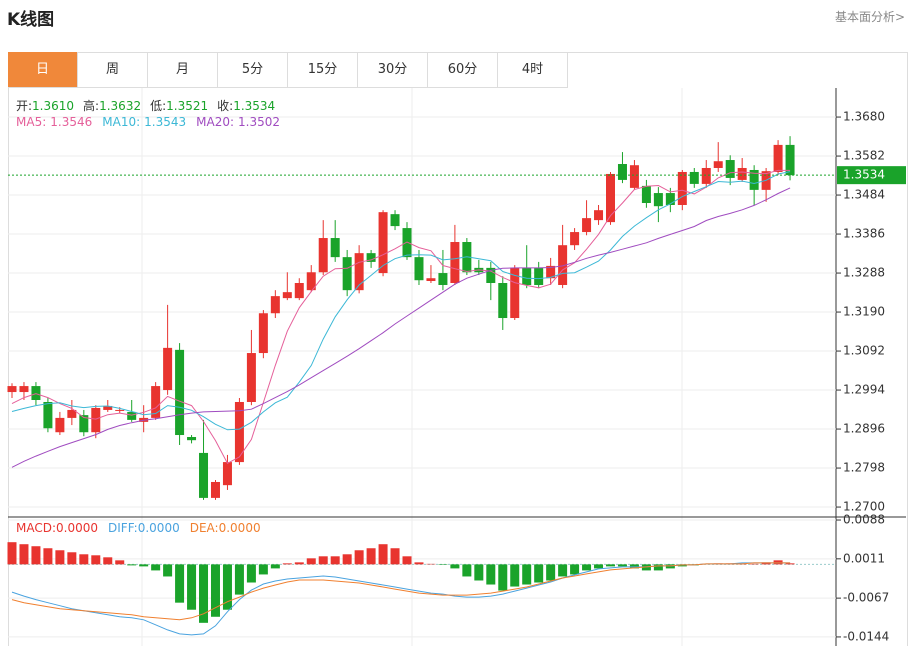 Image resolution: width=913 pixels, height=646 pixels. What do you see at coordinates (158, 528) in the screenshot?
I see `legend-value: 0.0000` at bounding box center [158, 528].